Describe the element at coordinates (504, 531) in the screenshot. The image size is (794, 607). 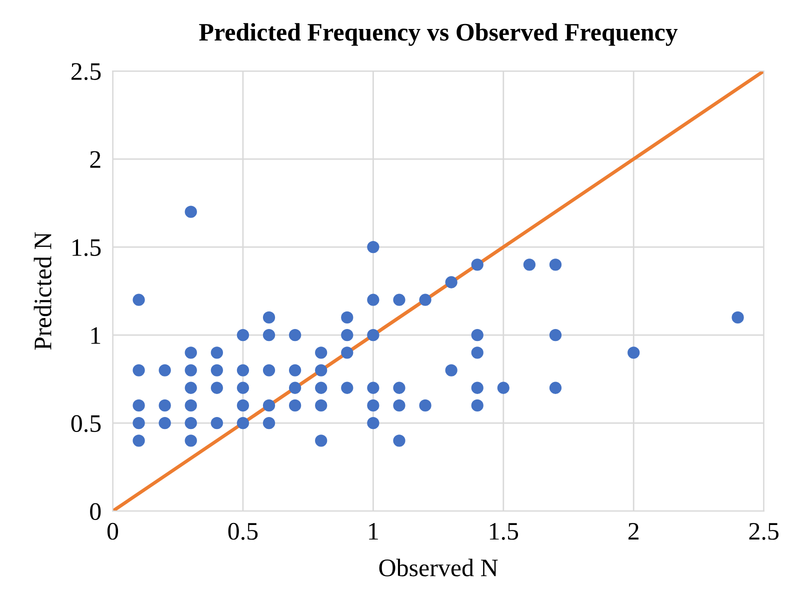
I see `x-tick-label: 1.5` at that location.